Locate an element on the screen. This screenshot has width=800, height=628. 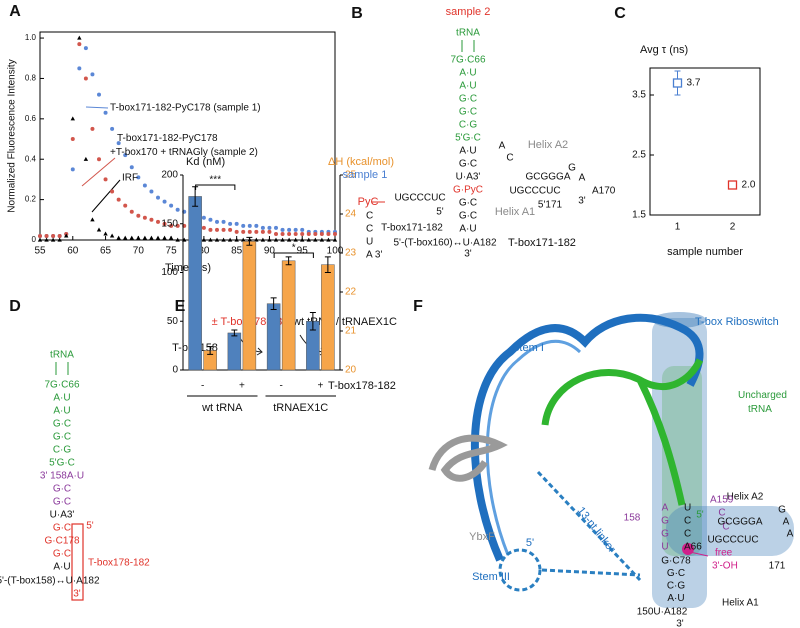
label: F is located at coordinates (418, 306).